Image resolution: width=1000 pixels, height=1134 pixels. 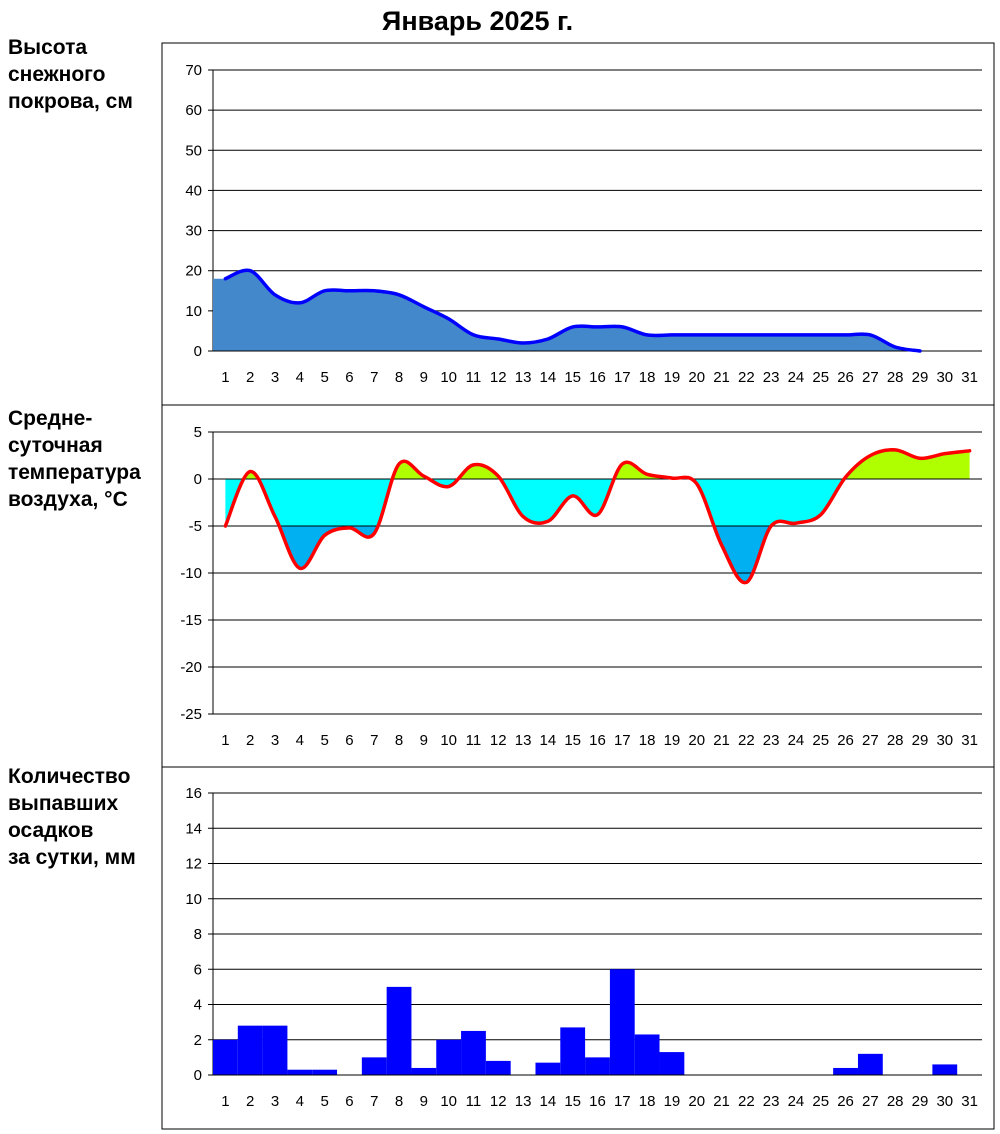 I want to click on precip-xtick-label: 28, so click(x=895, y=1101).